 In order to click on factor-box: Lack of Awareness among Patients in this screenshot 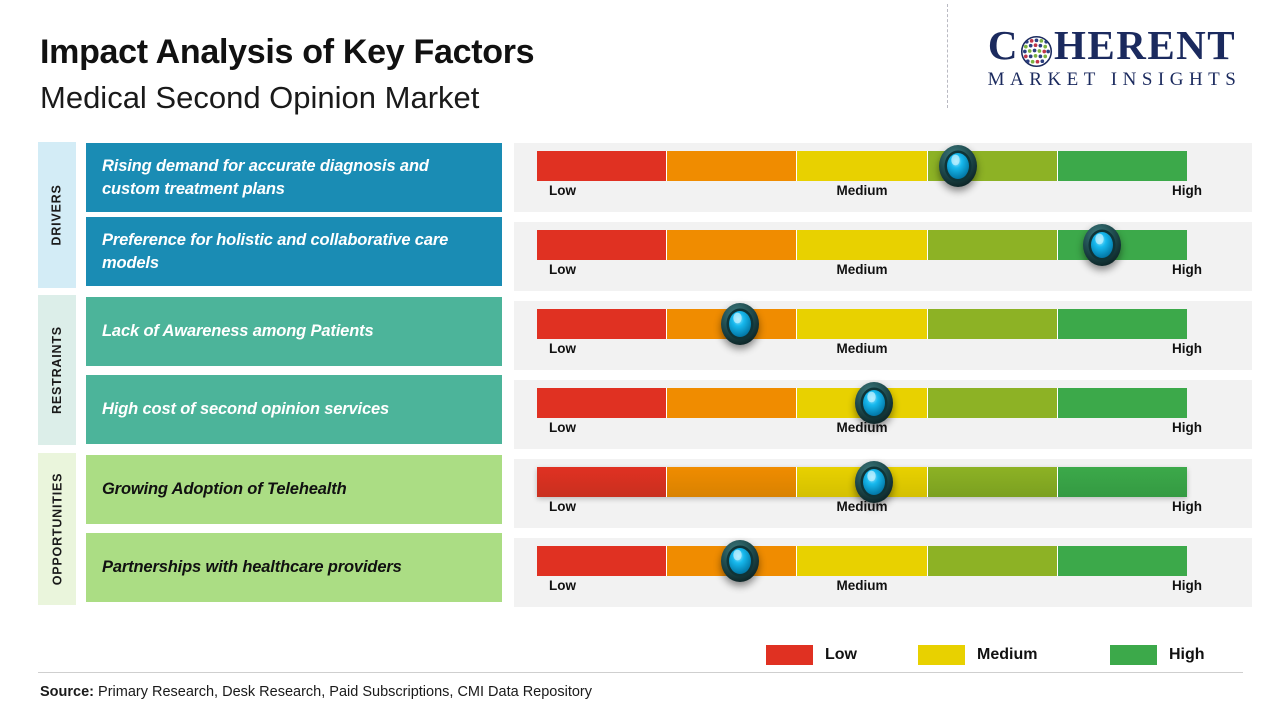, I will do `click(294, 331)`.